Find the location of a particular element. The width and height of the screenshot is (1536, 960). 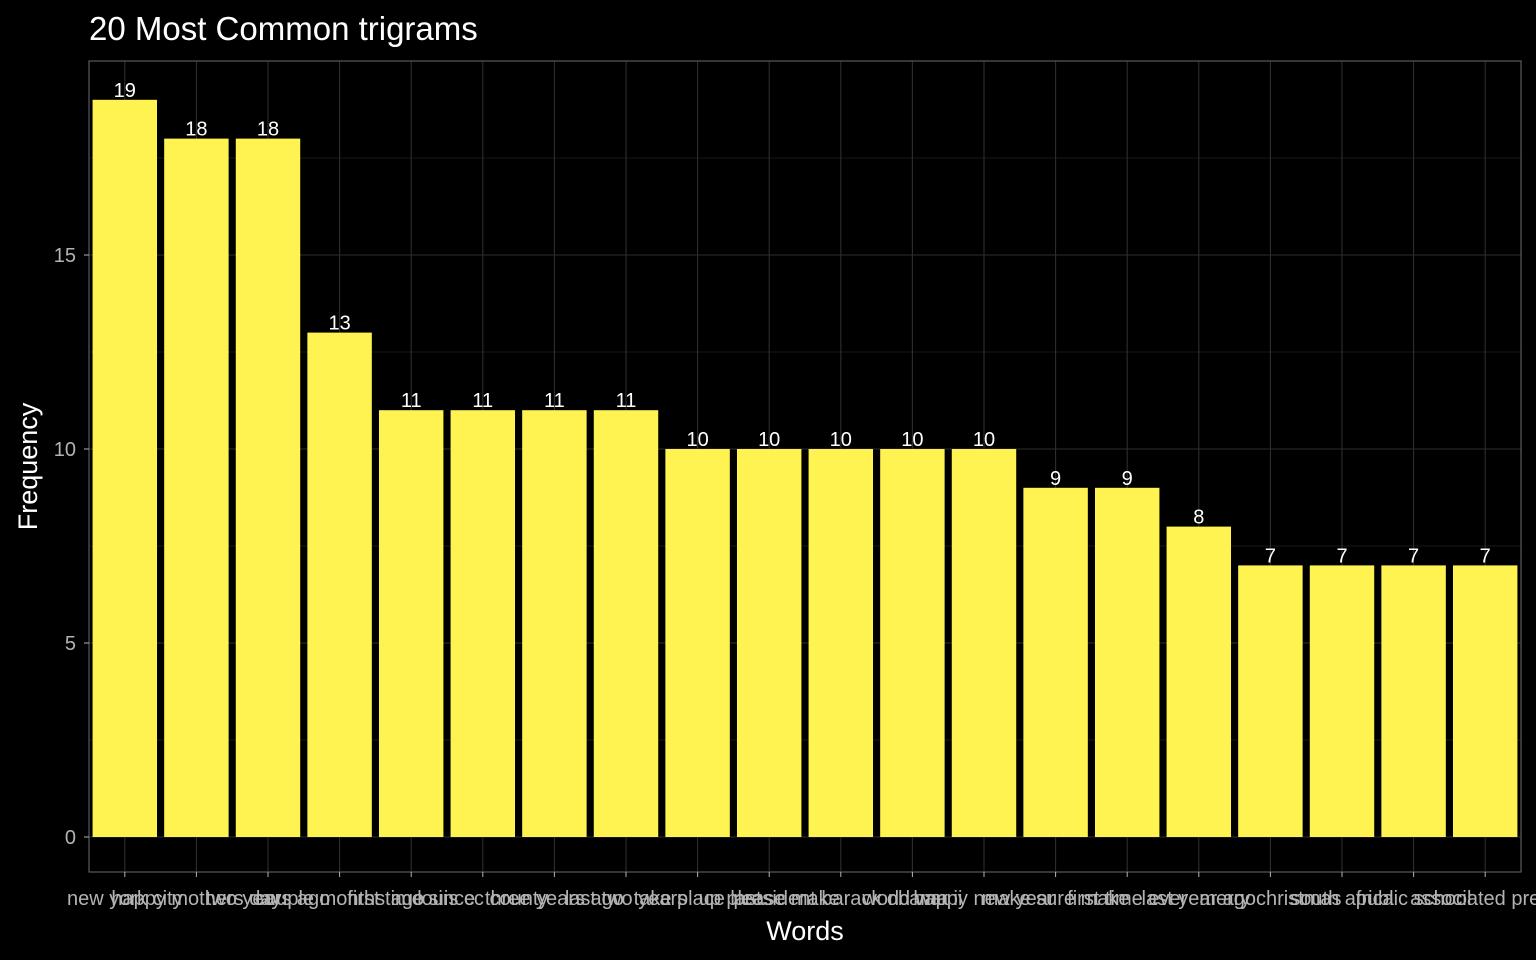

x-axis-title: Words is located at coordinates (805, 931).